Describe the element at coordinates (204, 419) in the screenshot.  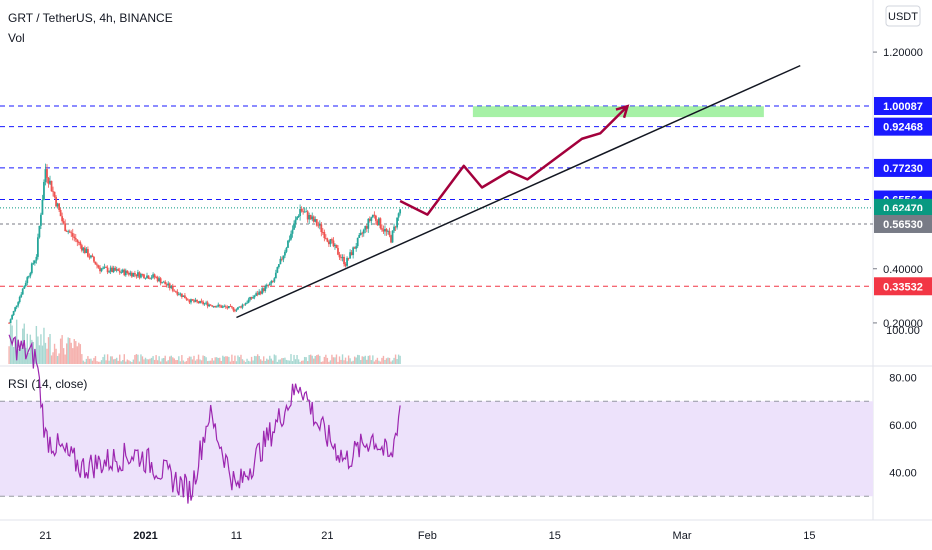
I see `rsi-line` at that location.